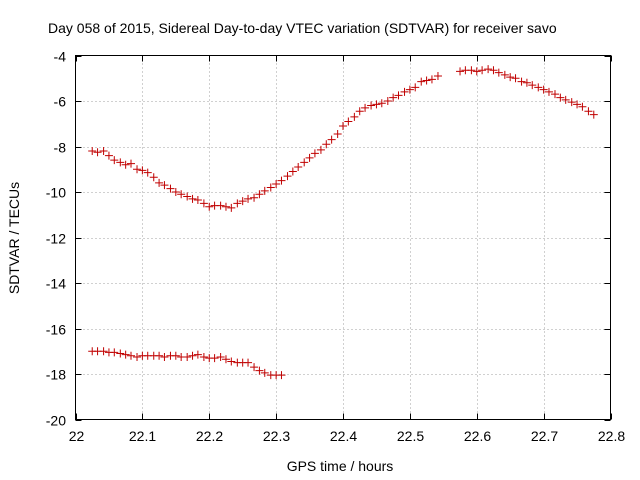 The image size is (640, 480). Describe the element at coordinates (56, 375) in the screenshot. I see `y-tick-label: -18` at that location.